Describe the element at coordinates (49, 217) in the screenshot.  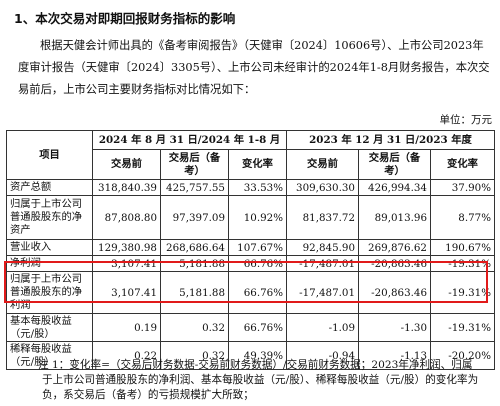
I see `row-label: 归属于上市公司普通股股东的净资产` at that location.